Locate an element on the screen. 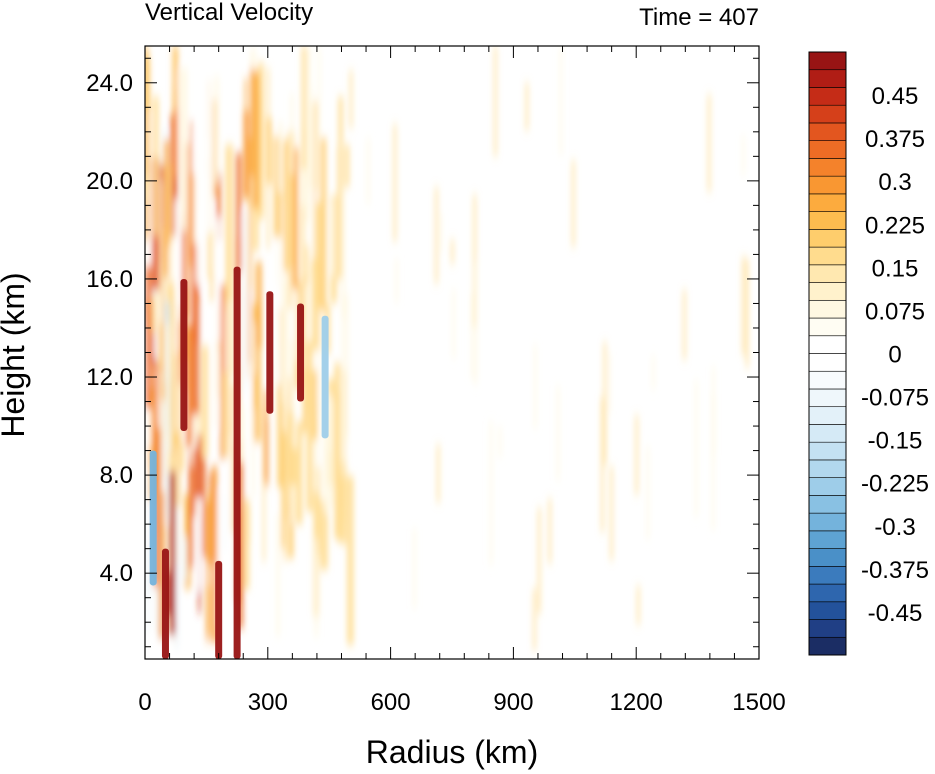 This screenshot has width=935, height=774. colorbar-label: -0.45 is located at coordinates (895, 613).